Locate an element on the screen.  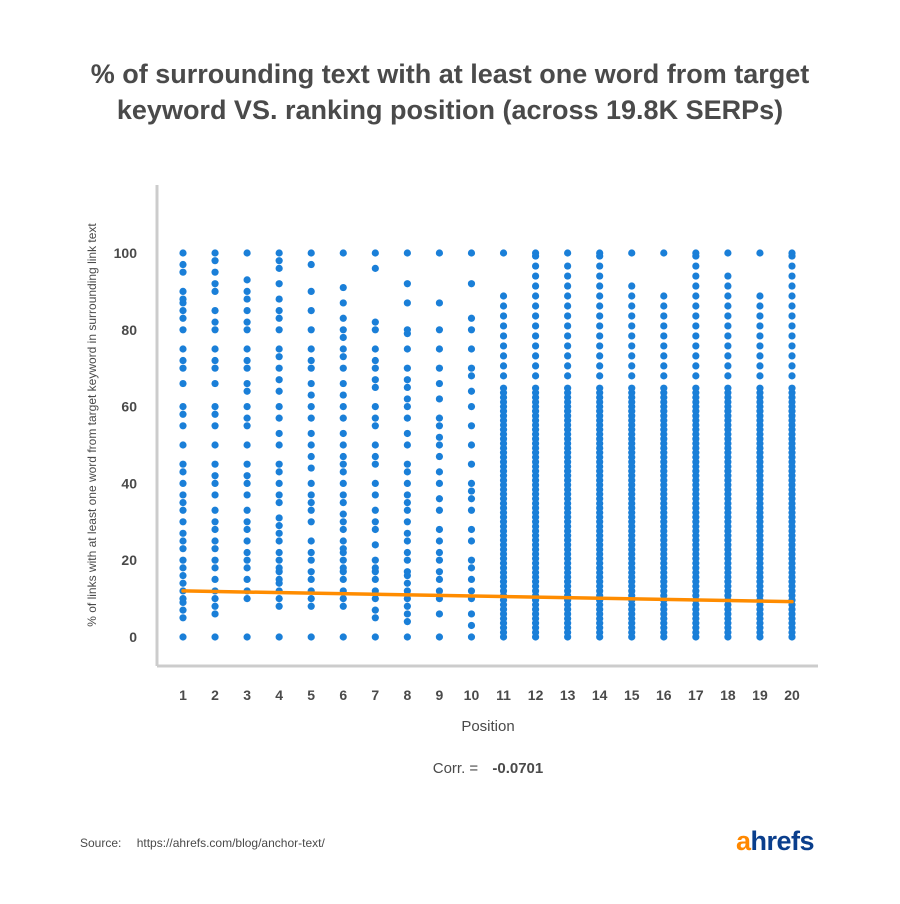
correlation-readout: Corr. = -0.0701 is located at coordinates (450, 768).